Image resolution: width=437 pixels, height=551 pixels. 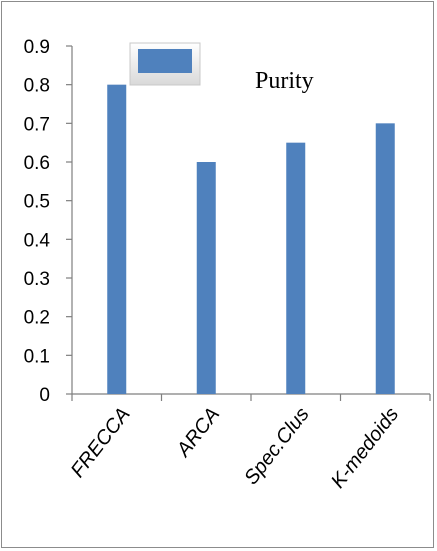 What do you see at coordinates (385, 258) in the screenshot?
I see `bar-k-medoids` at bounding box center [385, 258].